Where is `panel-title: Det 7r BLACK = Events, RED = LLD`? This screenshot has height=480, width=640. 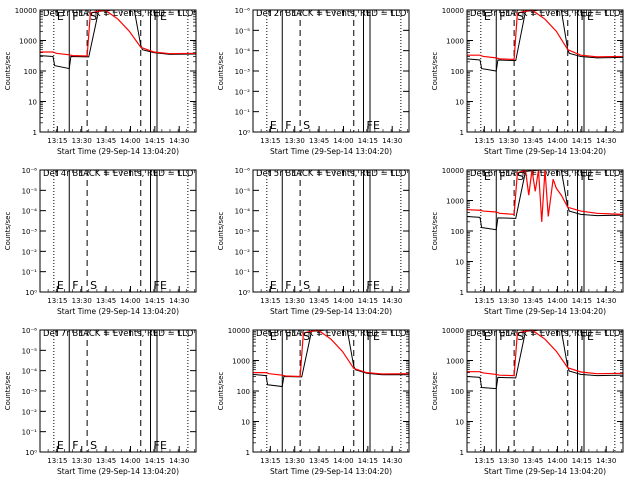 panel-title: Det 7r BLACK = Events, RED = LLD is located at coordinates (118, 334).